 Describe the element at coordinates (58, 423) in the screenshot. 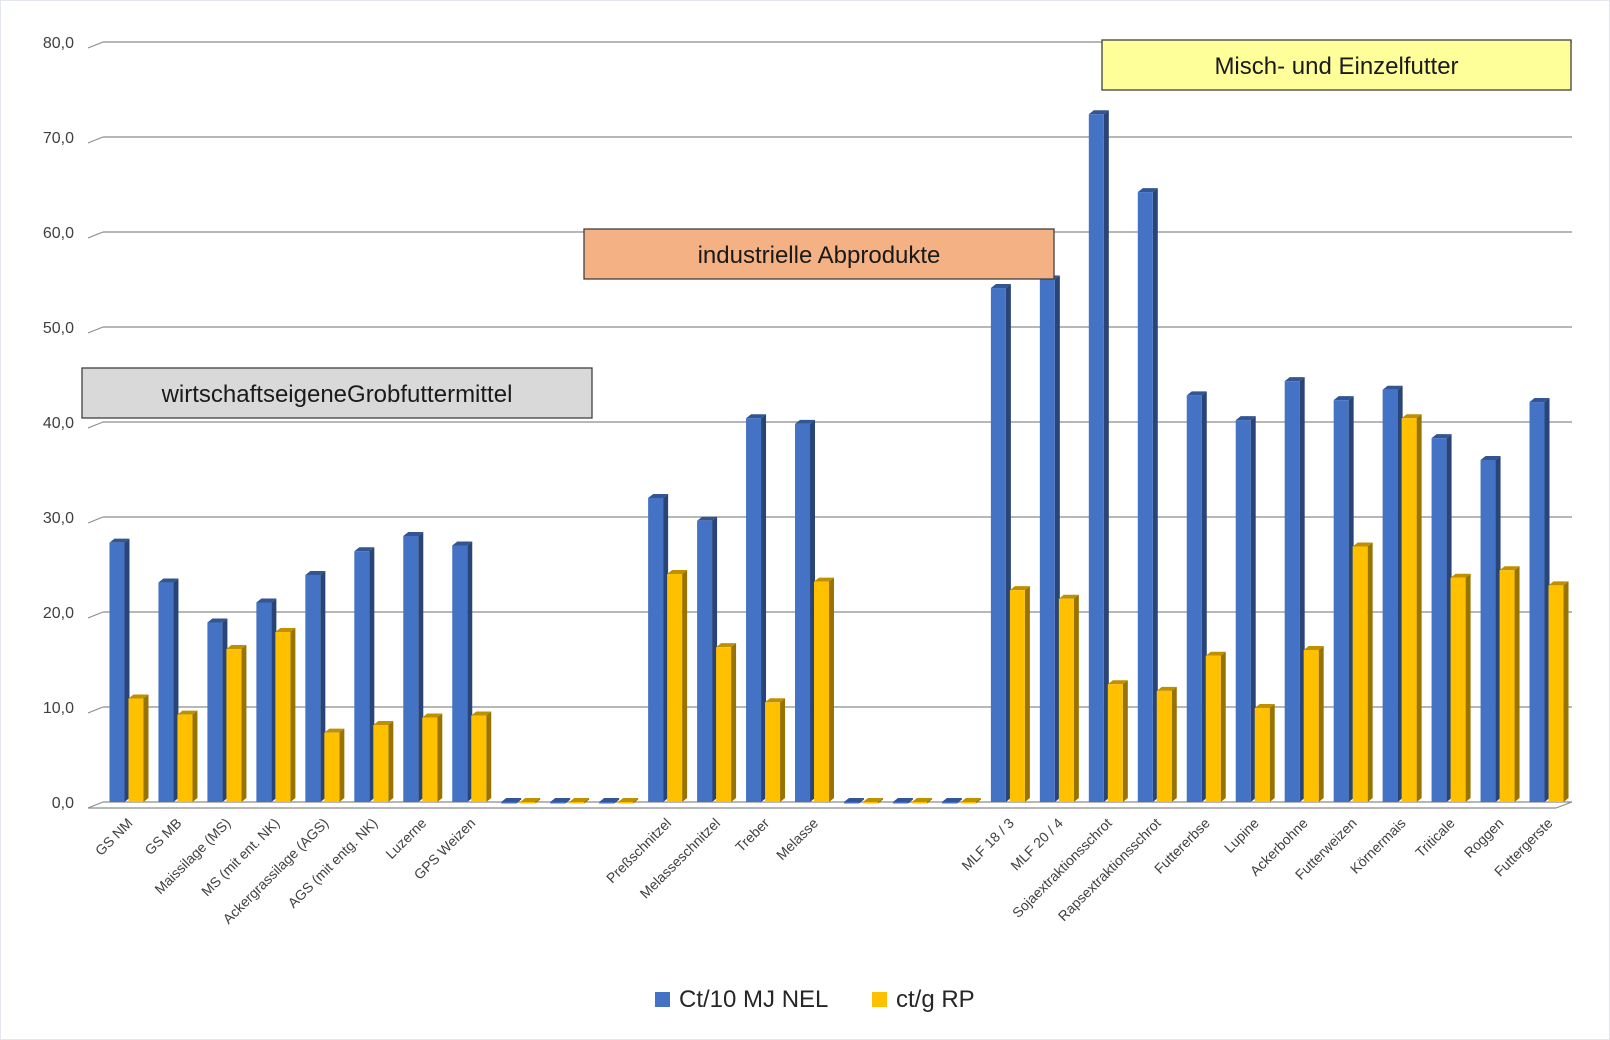

I see `y-tick-label: 40,0` at that location.